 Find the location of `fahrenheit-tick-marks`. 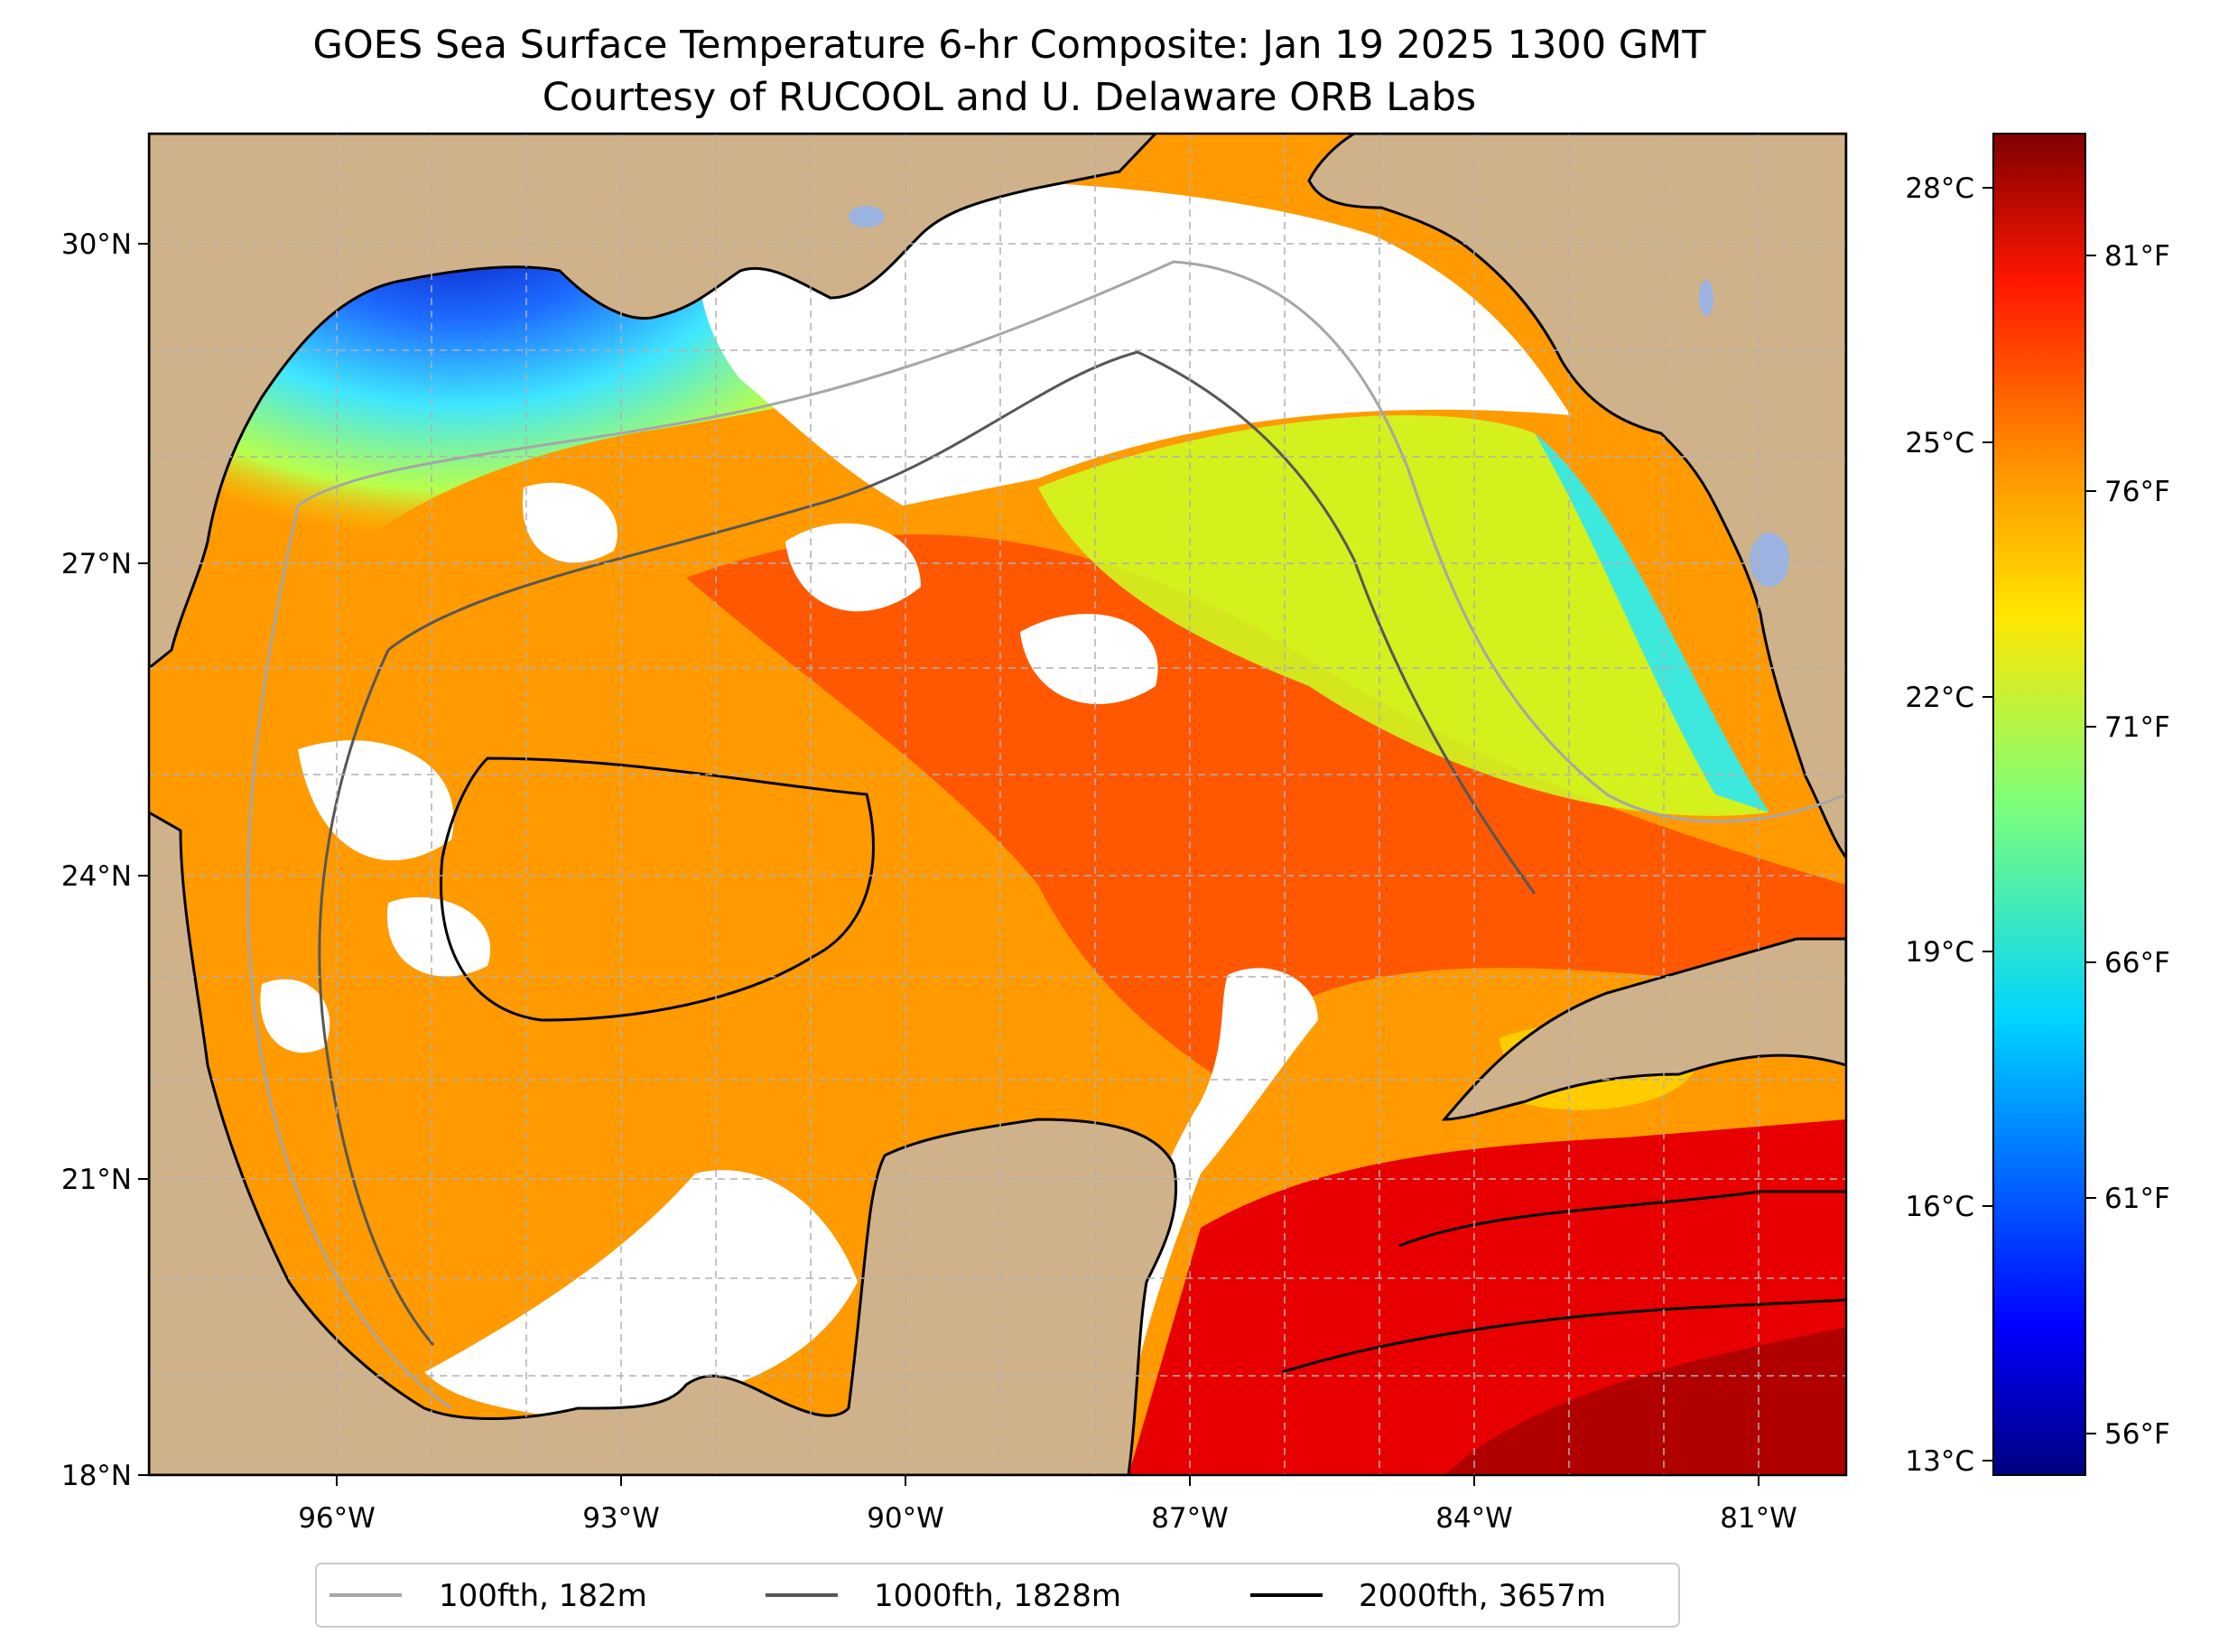

fahrenheit-tick-marks is located at coordinates (2090, 844).